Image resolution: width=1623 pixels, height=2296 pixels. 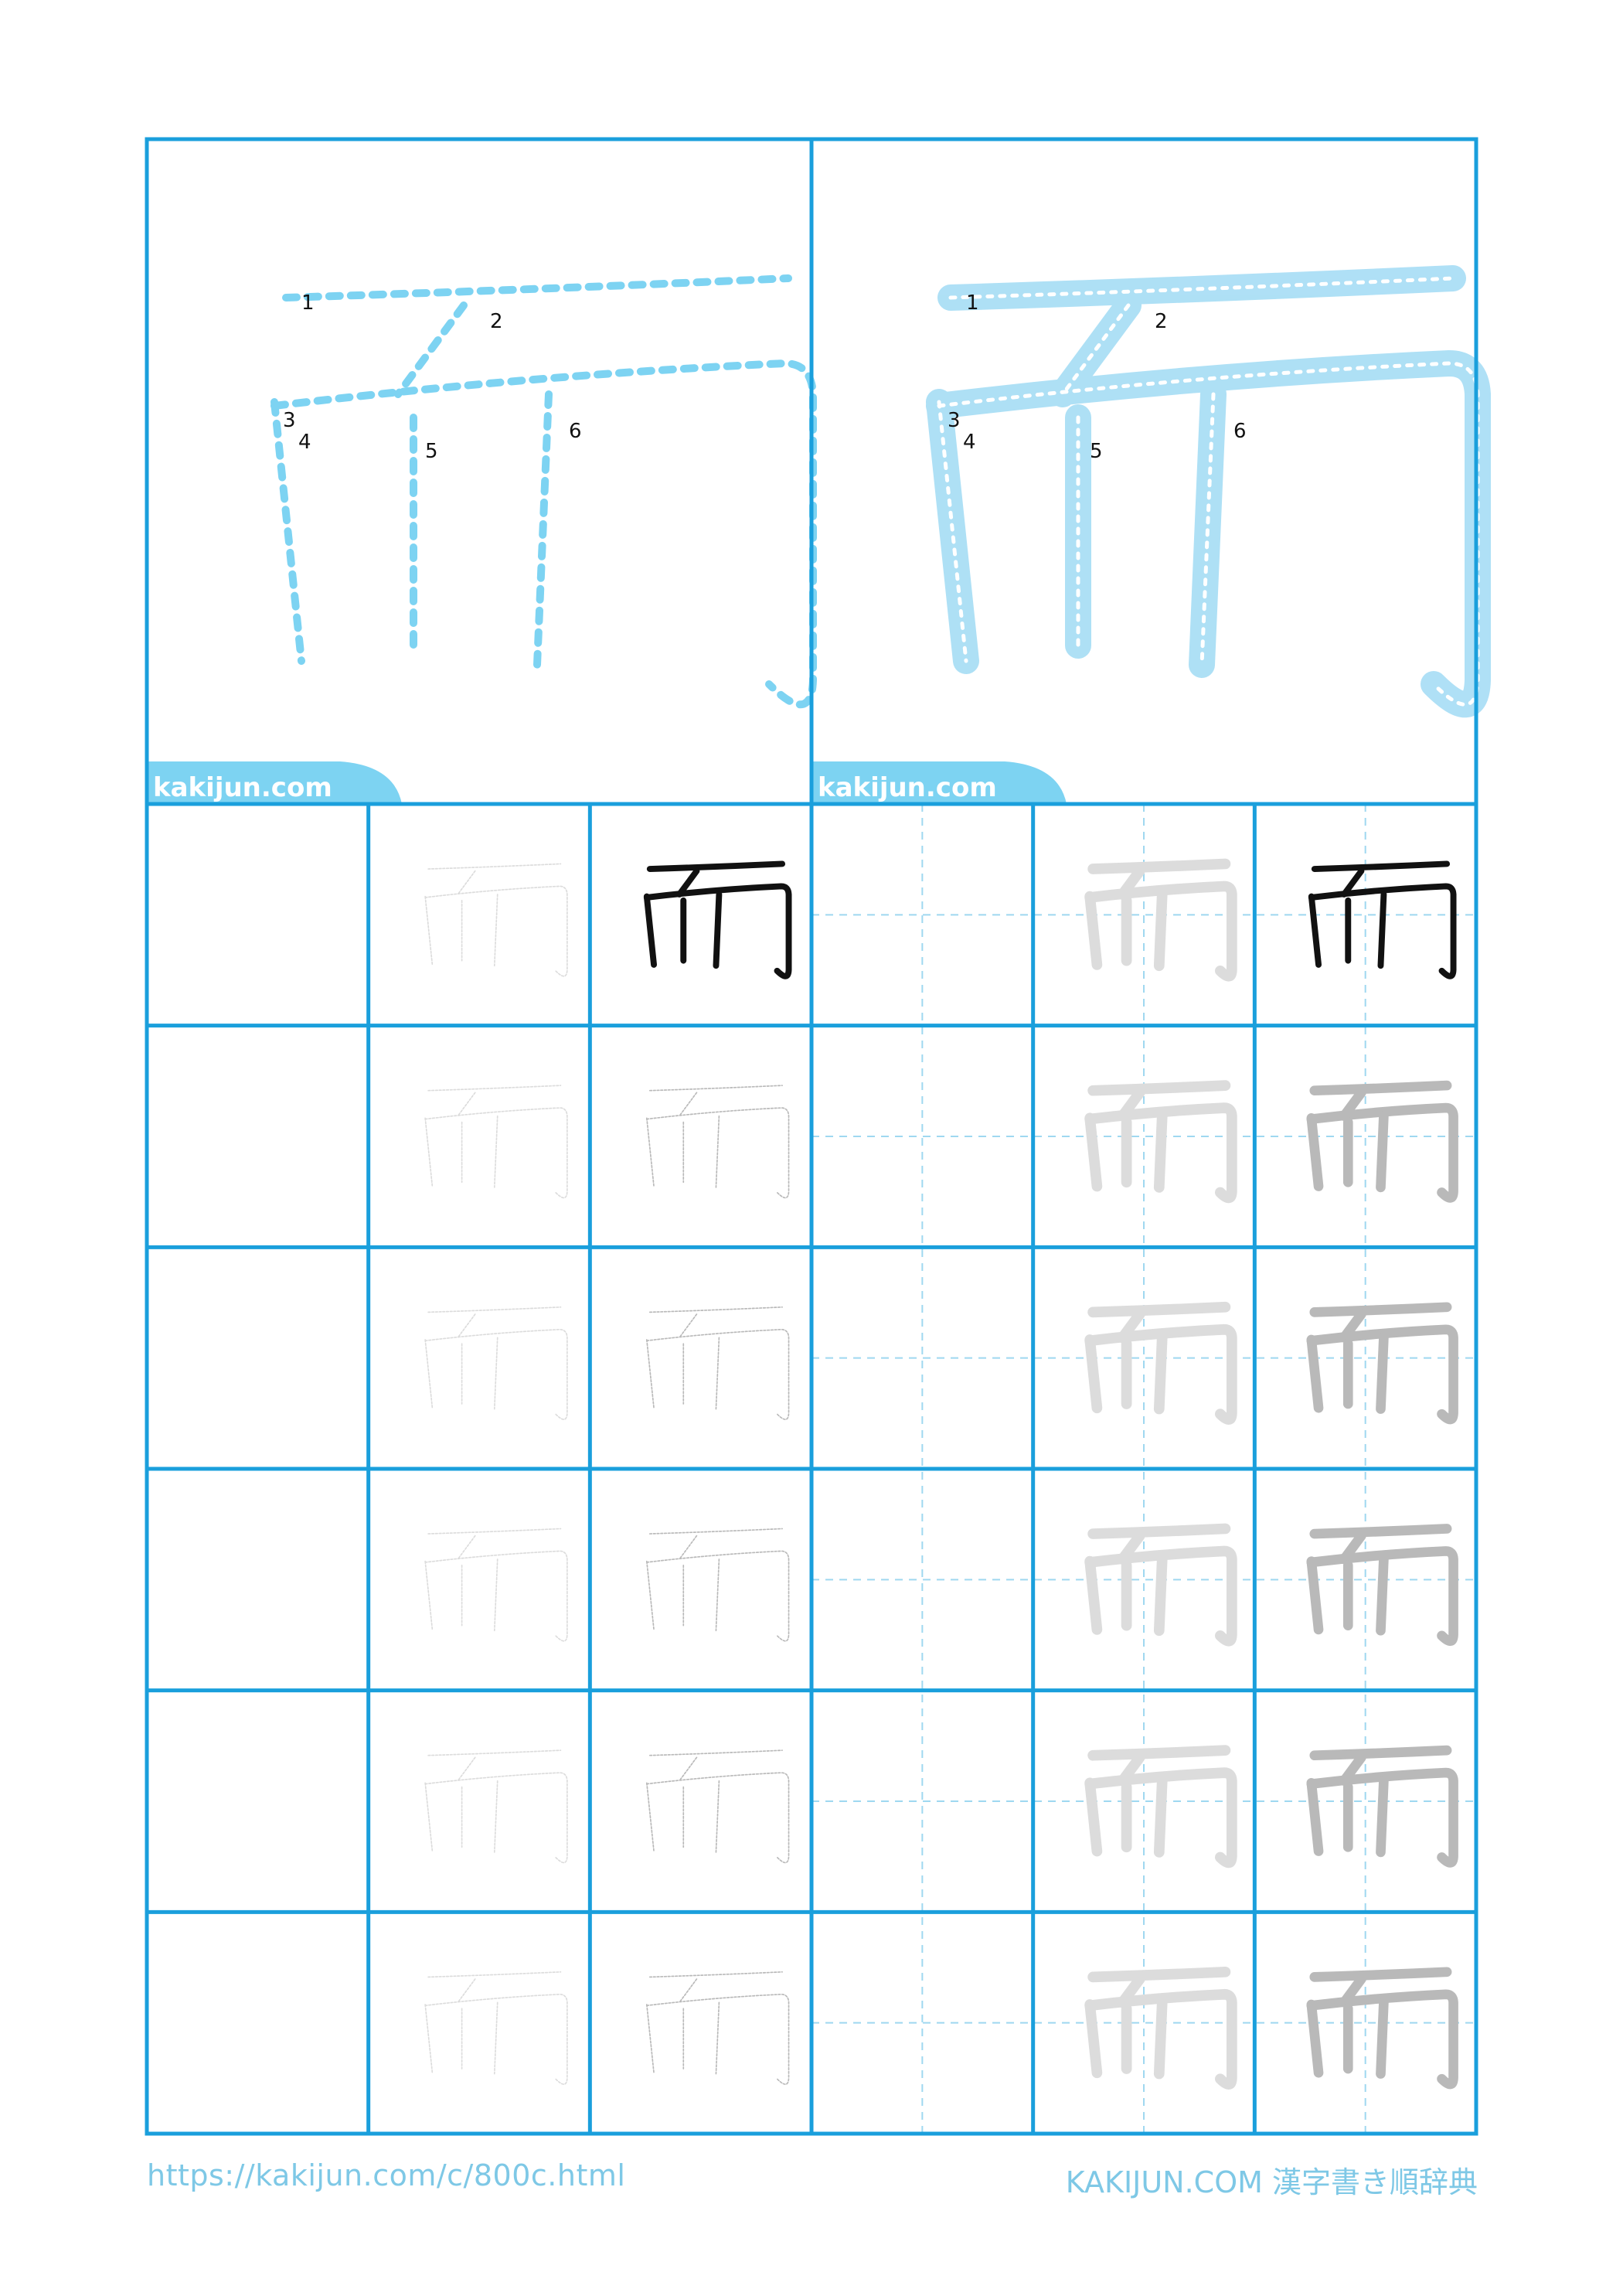 What do you see at coordinates (1271, 2182) in the screenshot?
I see `footer-brand: KAKIJUN.COM 漢字書き順辞典` at bounding box center [1271, 2182].